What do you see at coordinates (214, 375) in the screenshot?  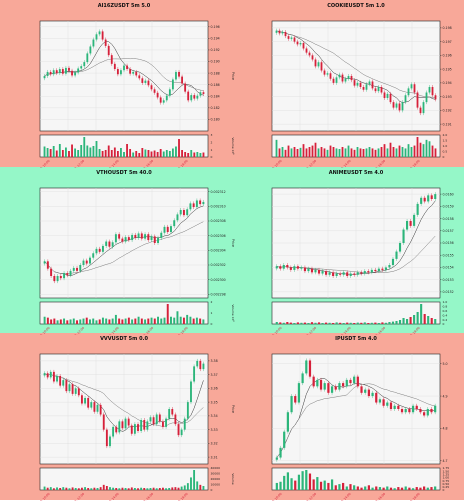 I see `price-tick-label: 3.37` at bounding box center [214, 375].